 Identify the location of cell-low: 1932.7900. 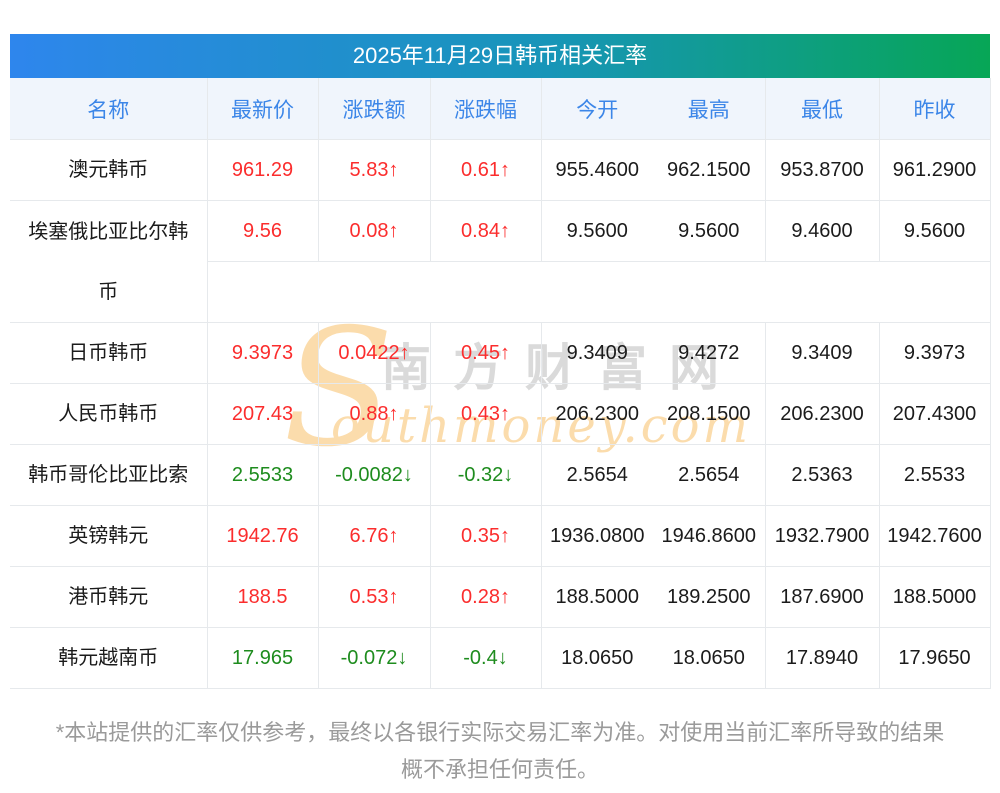
(822, 536).